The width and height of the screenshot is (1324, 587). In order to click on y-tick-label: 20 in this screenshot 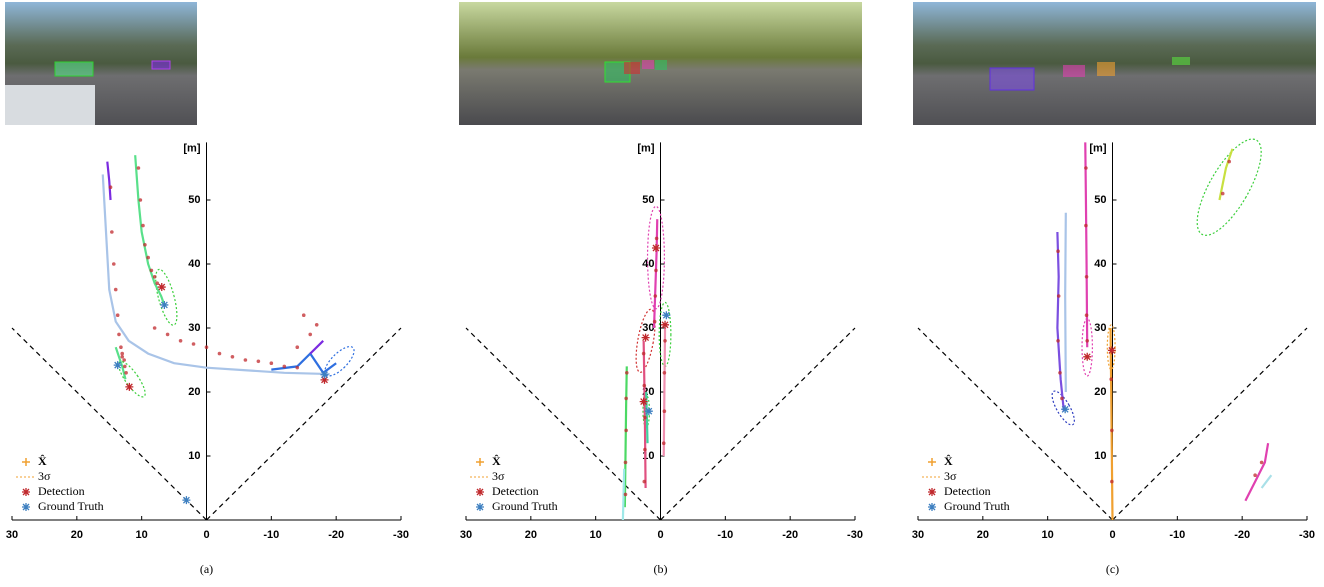, I will do `click(1100, 392)`.